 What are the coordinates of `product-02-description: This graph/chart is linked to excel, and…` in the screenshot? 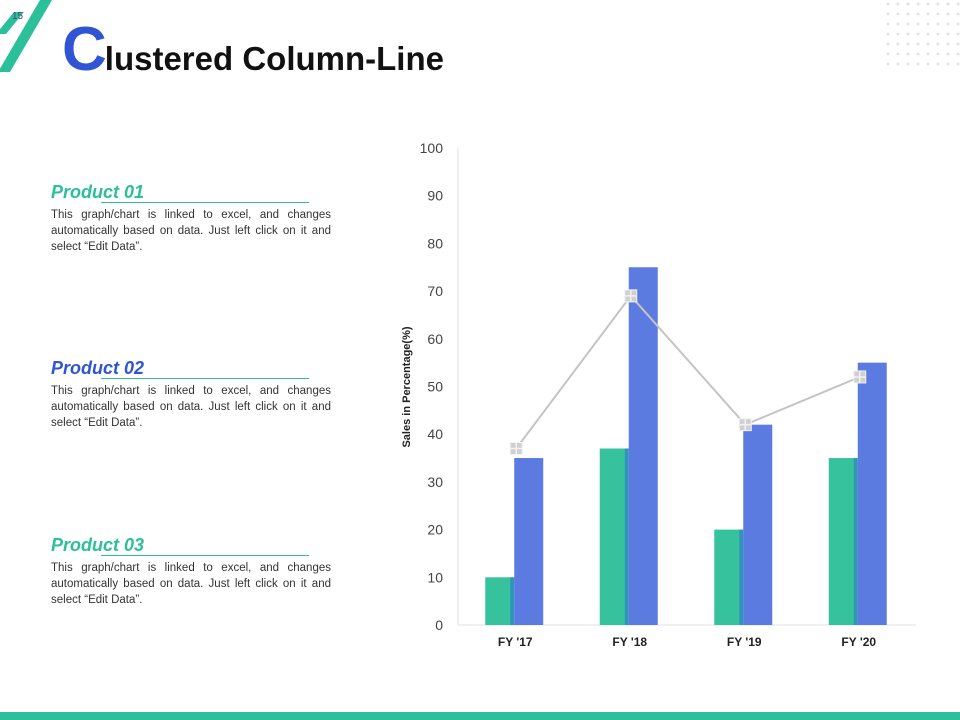 It's located at (191, 407).